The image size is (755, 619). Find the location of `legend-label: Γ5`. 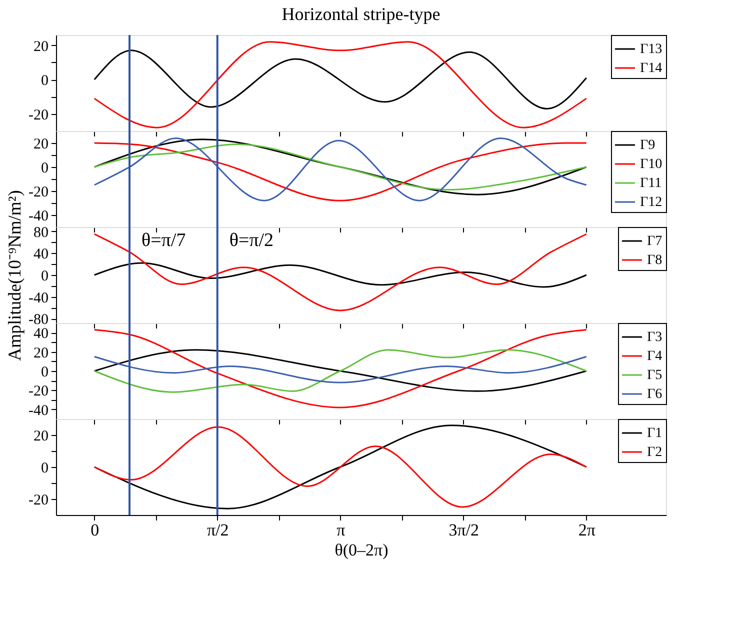

legend-label: Γ5 is located at coordinates (654, 375).